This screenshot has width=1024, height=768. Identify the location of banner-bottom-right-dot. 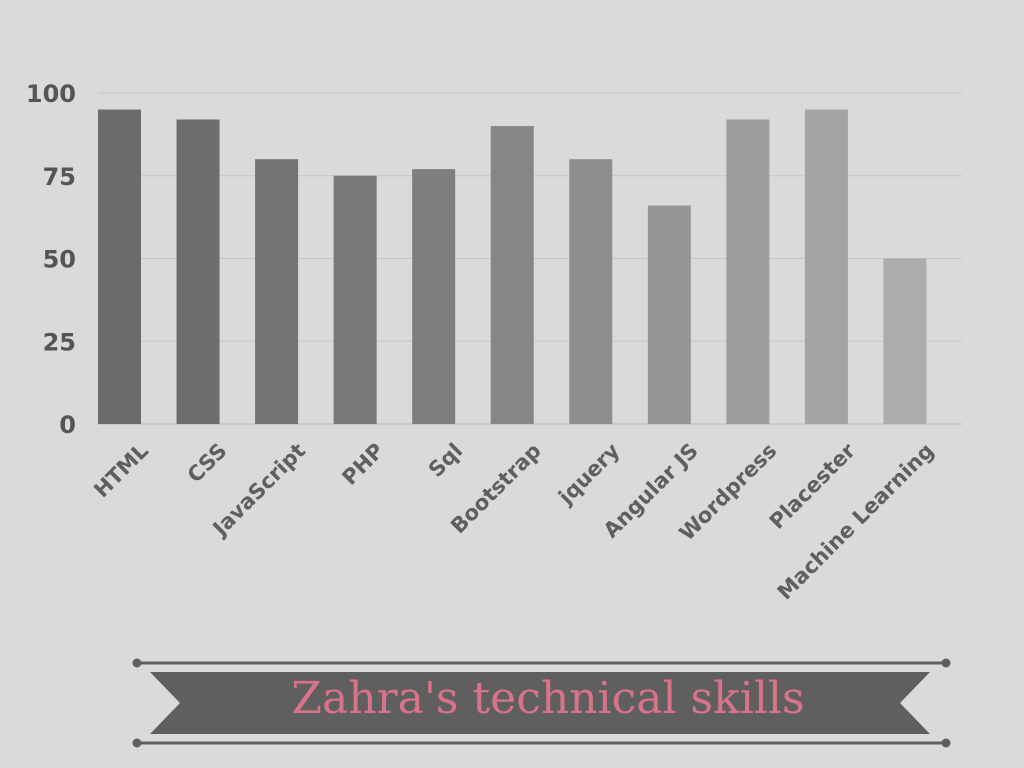
(946, 743).